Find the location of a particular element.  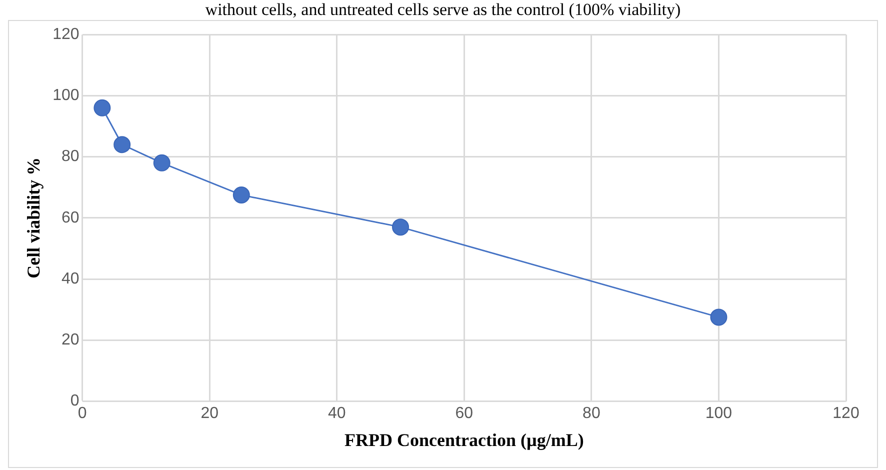

x-tick-label: 100 is located at coordinates (718, 413).